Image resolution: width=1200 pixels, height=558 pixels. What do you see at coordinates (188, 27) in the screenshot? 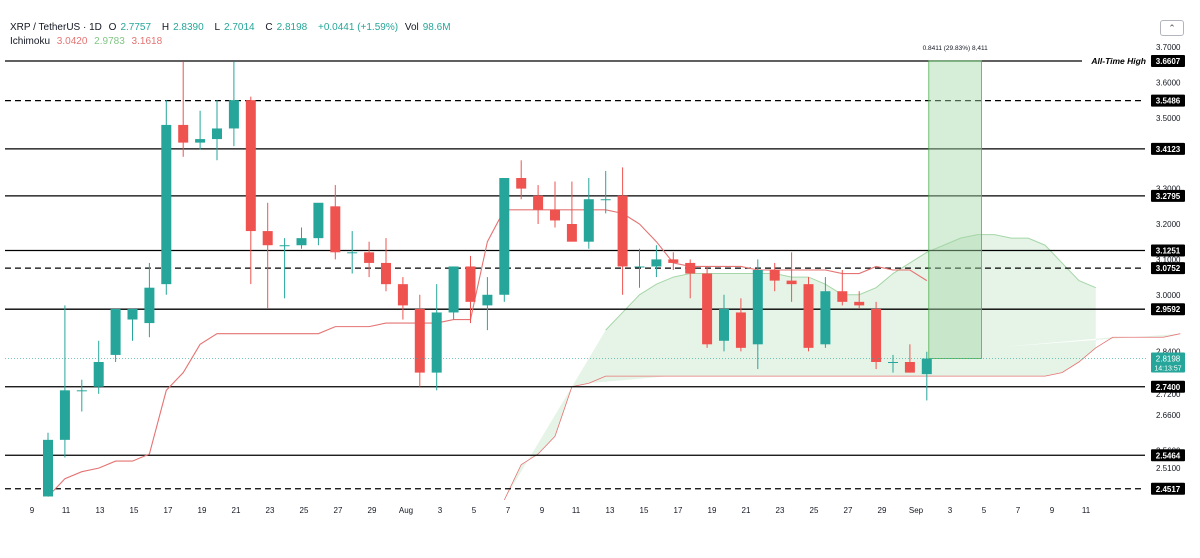
I see `high-value: 2.8390` at bounding box center [188, 27].